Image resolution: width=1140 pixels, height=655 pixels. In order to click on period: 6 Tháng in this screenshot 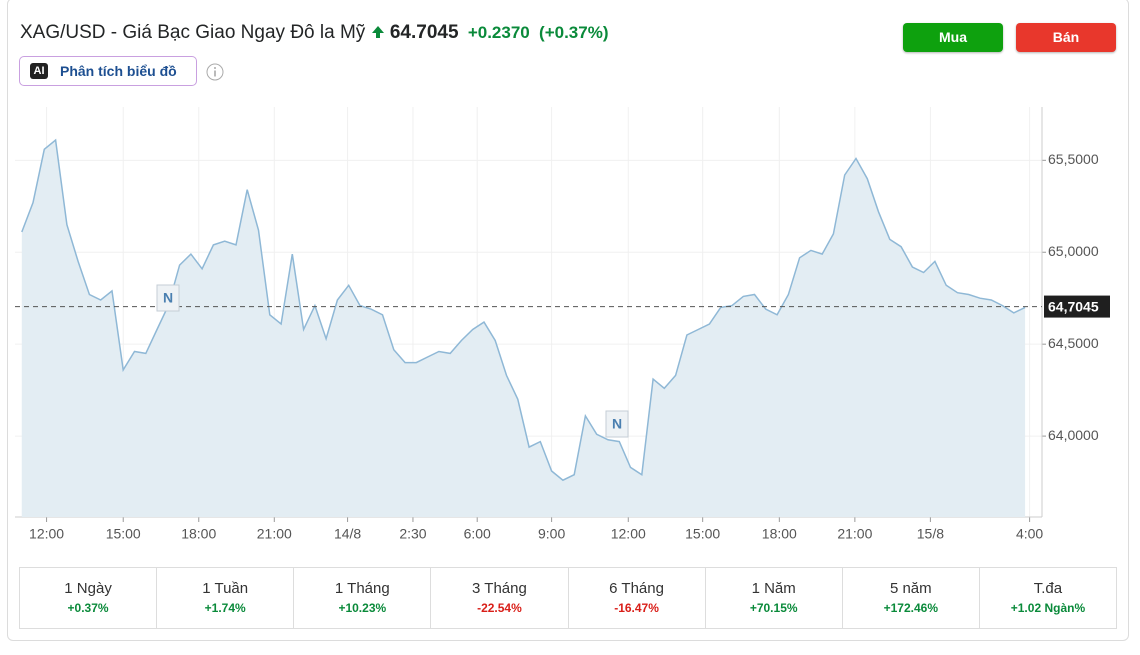, I will do `click(636, 588)`.